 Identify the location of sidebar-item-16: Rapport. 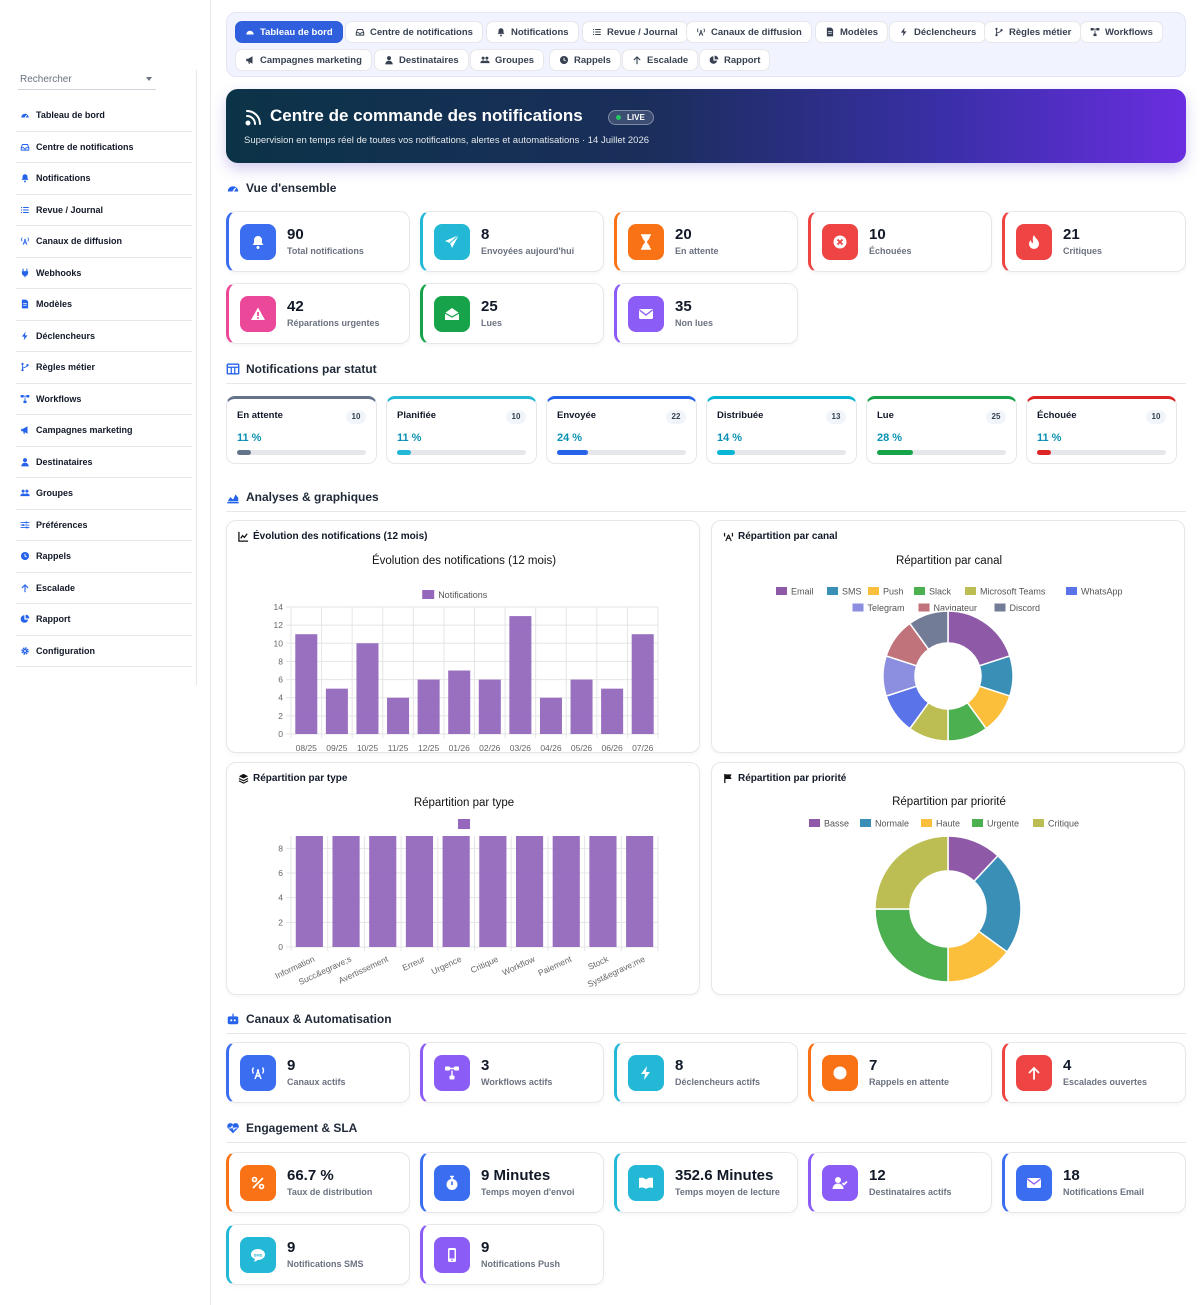
(104, 620).